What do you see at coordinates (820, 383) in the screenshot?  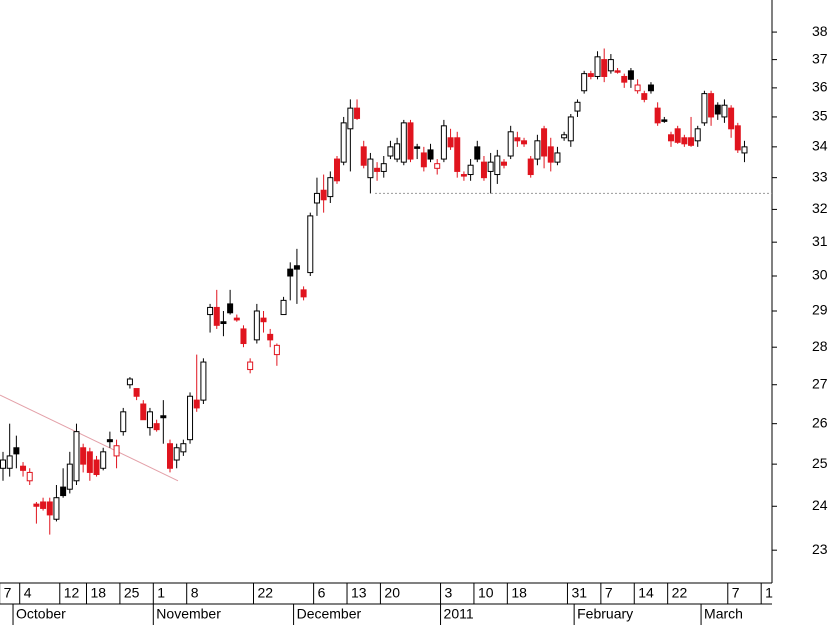 I see `y-tick-label: 27` at bounding box center [820, 383].